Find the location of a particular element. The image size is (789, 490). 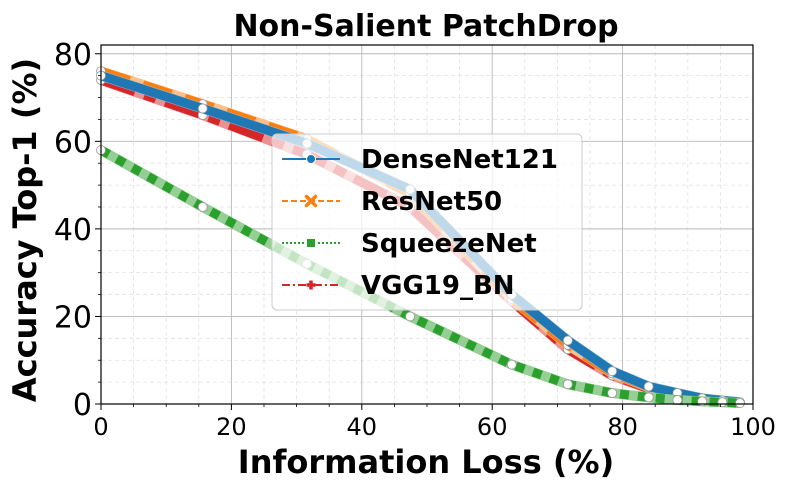

legend-label-resnet50: ResNet50 is located at coordinates (431, 202).